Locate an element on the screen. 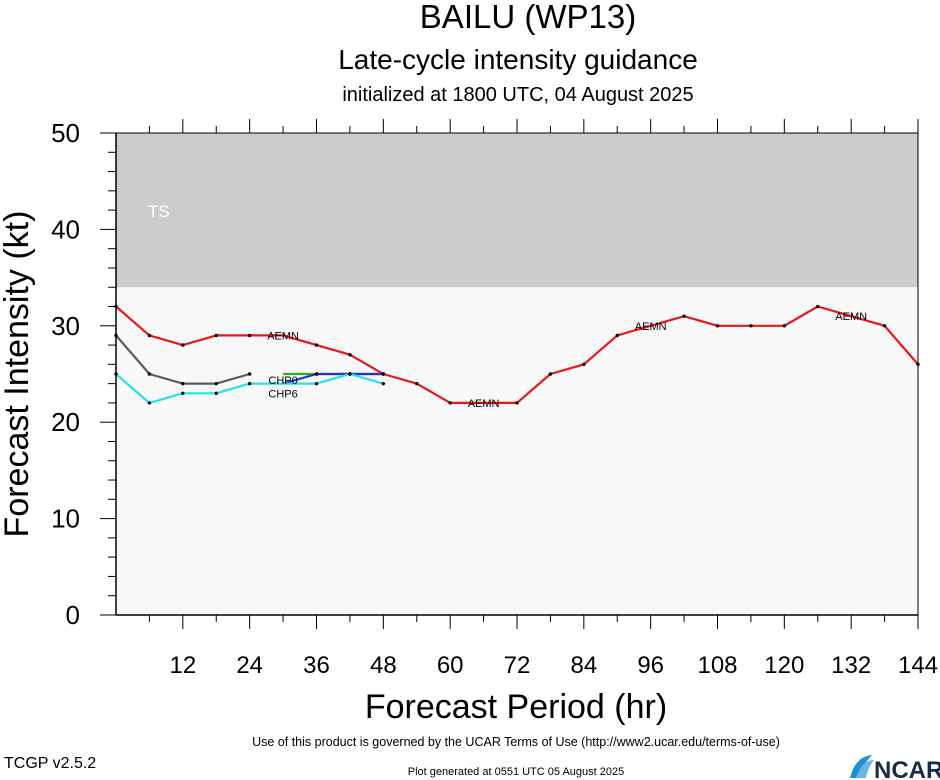  series-lines: AEMN AEMN AEMN AEMN CHP0 CHP6 is located at coordinates (517, 357).